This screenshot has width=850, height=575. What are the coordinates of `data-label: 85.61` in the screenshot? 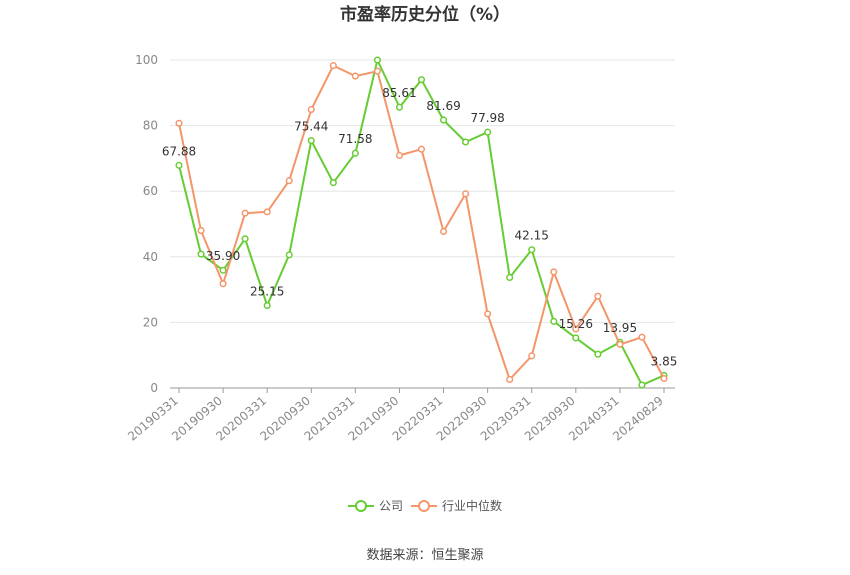 It's located at (399, 93).